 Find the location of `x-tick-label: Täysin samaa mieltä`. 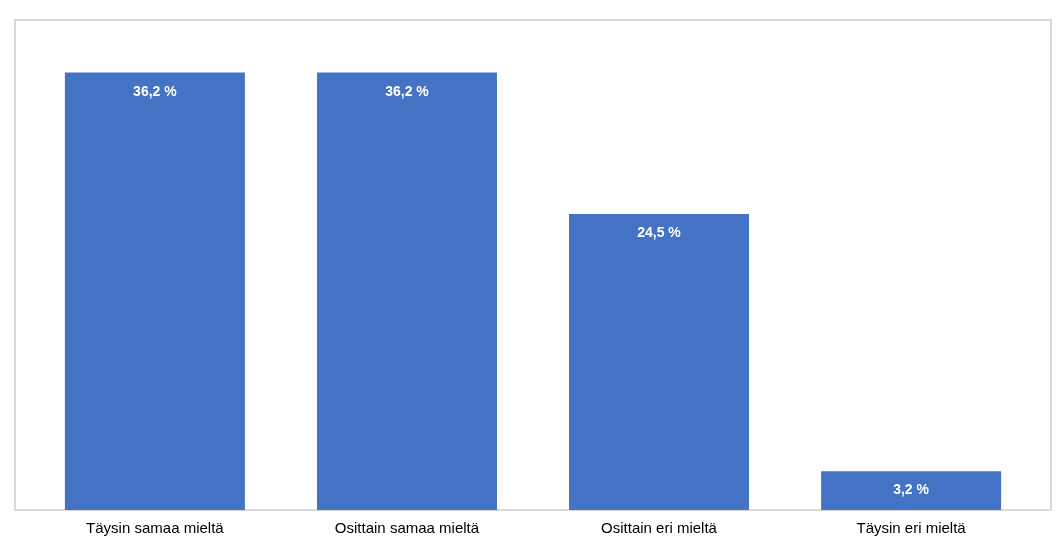

x-tick-label: Täysin samaa mieltä is located at coordinates (155, 527).